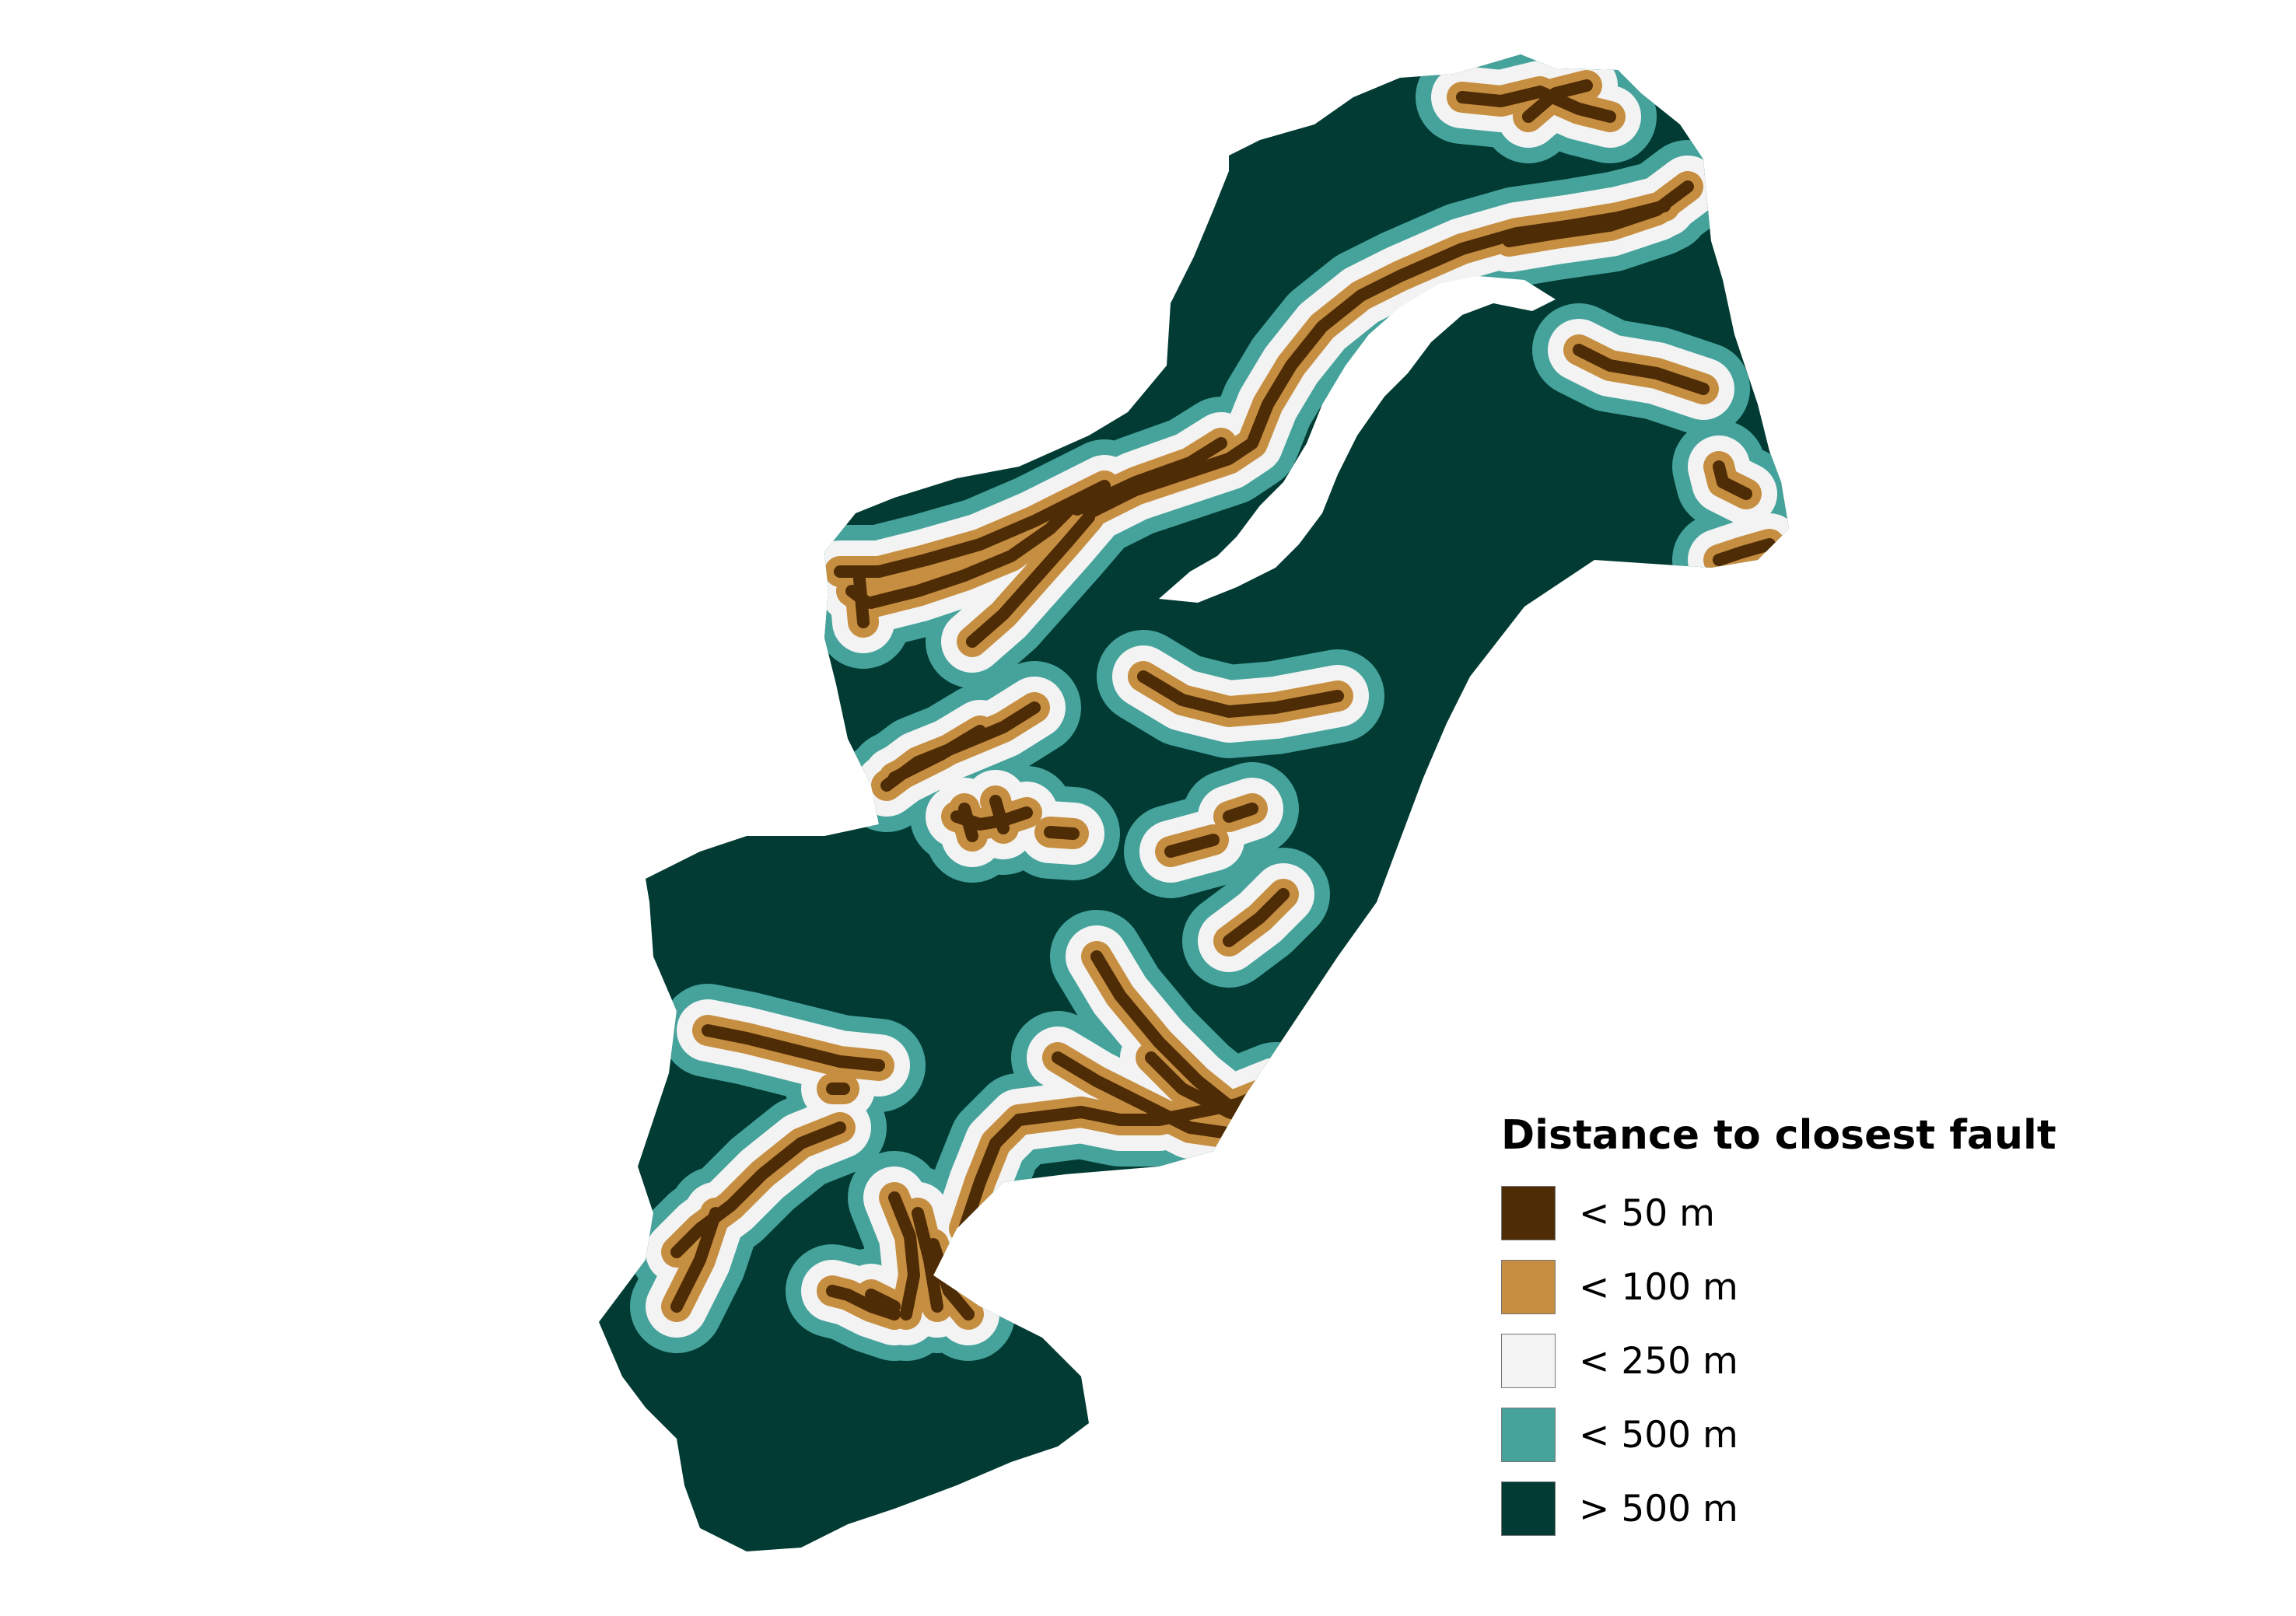  Describe the element at coordinates (1647, 1213) in the screenshot. I see `legend-label-50m: < 50 m` at that location.